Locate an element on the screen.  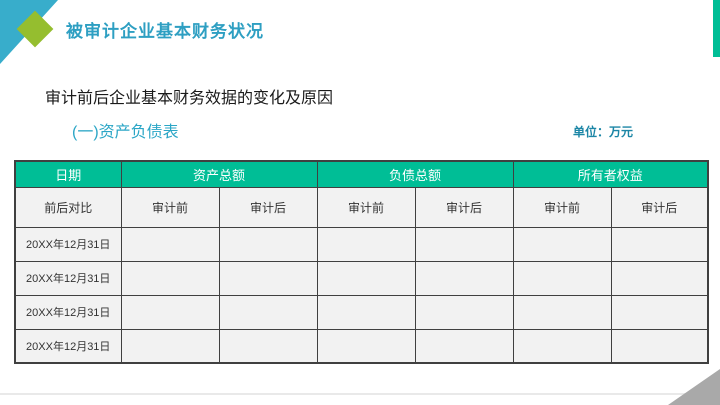
unit-label: 单位：万元 is located at coordinates (603, 132).